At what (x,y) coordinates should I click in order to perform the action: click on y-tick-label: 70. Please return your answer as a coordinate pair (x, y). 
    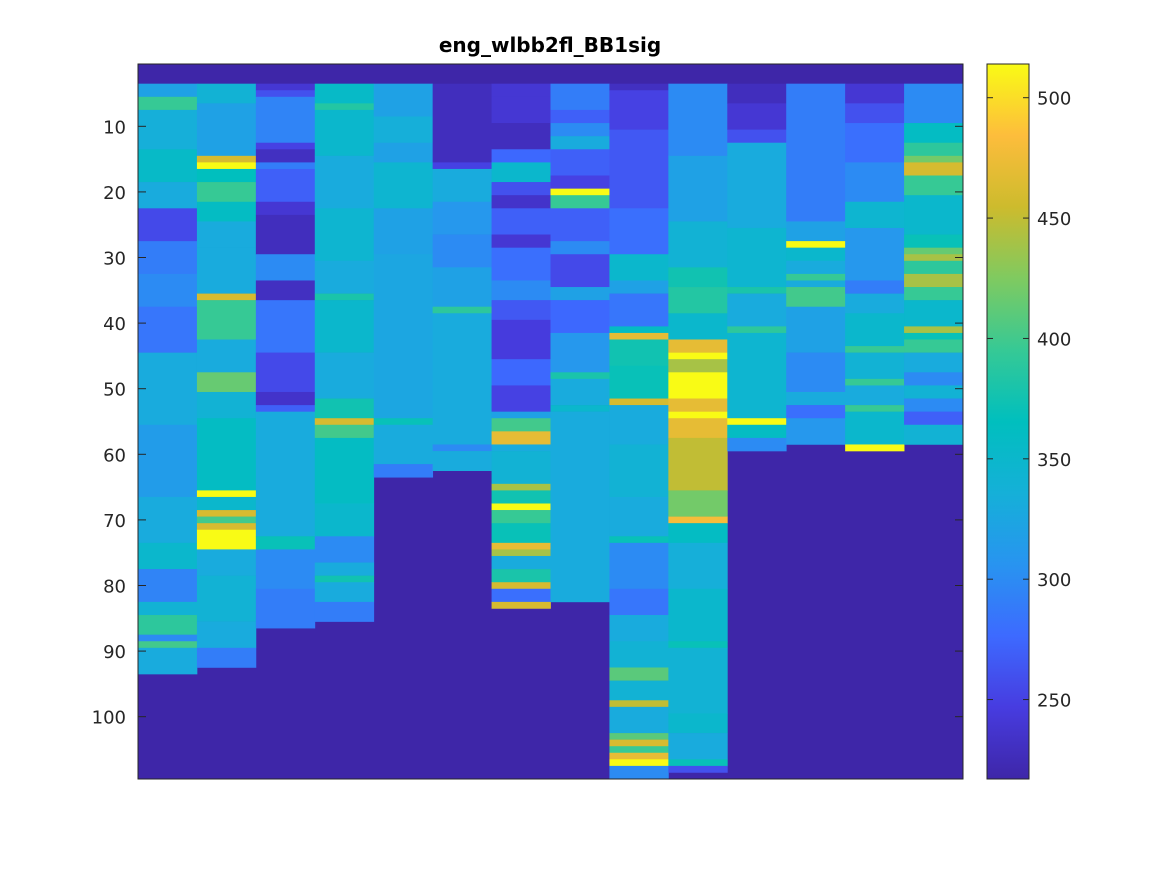
    Looking at the image, I should click on (114, 521).